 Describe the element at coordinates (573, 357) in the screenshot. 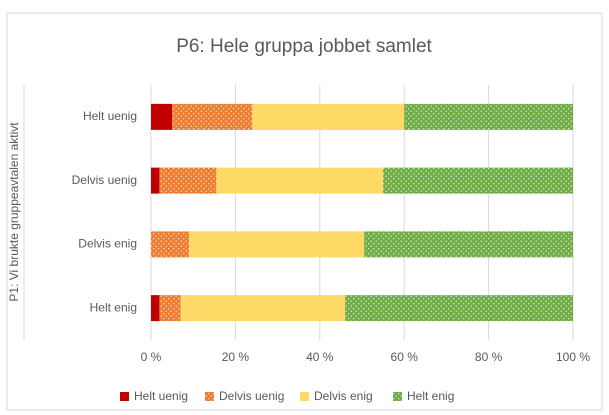

I see `x-tick-label: 100 %` at that location.